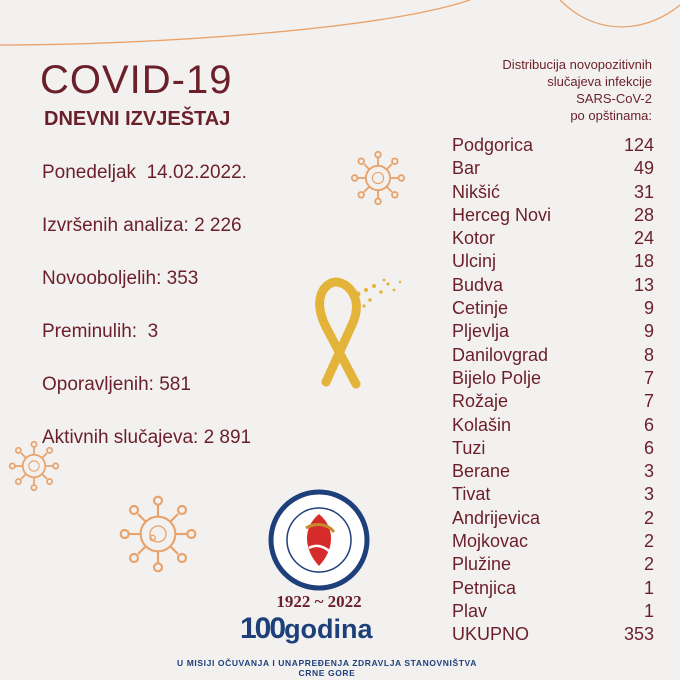 The height and width of the screenshot is (680, 680). I want to click on table-row: Plužine 2, so click(553, 564).